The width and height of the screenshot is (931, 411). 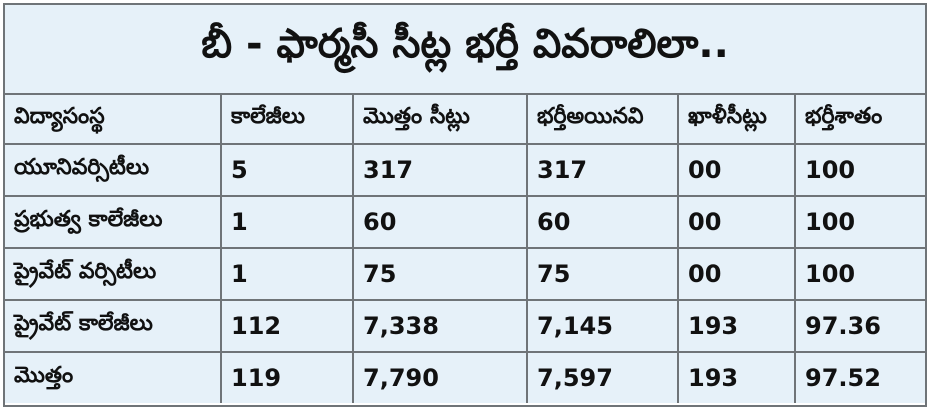 I want to click on cell-colleges: 112, so click(x=287, y=326).